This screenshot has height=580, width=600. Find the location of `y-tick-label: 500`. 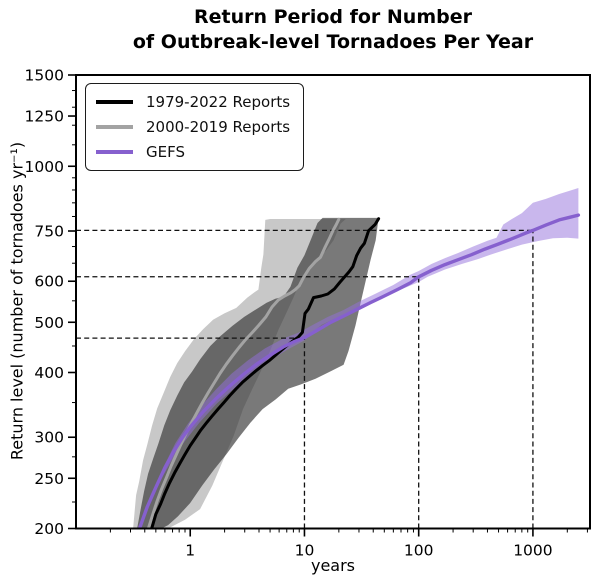

y-tick-label: 500 is located at coordinates (49, 323).